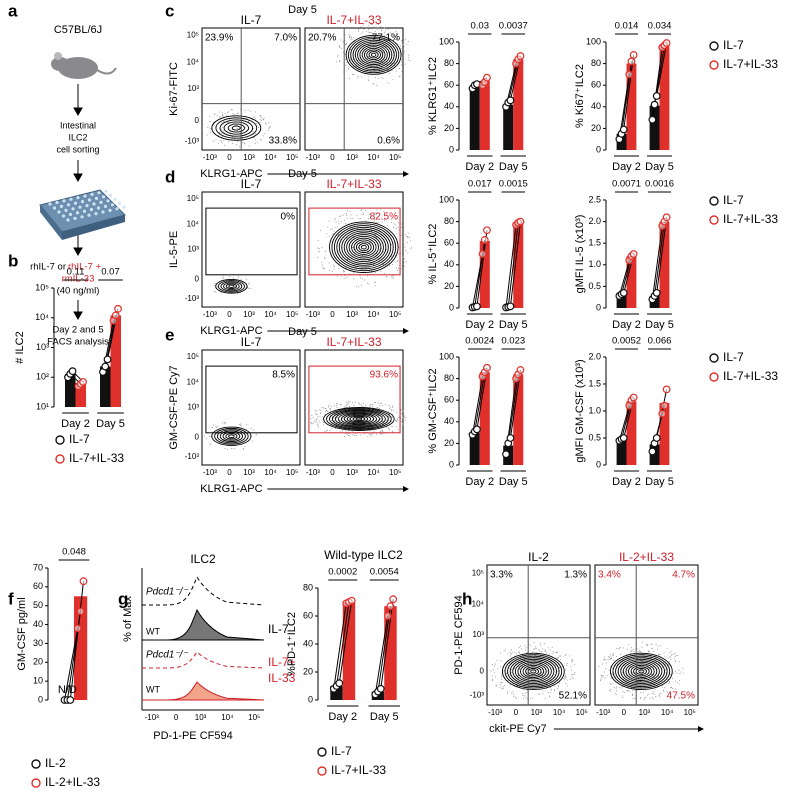 This screenshot has width=800, height=802. I want to click on y-tick-label: 80, so click(596, 63).